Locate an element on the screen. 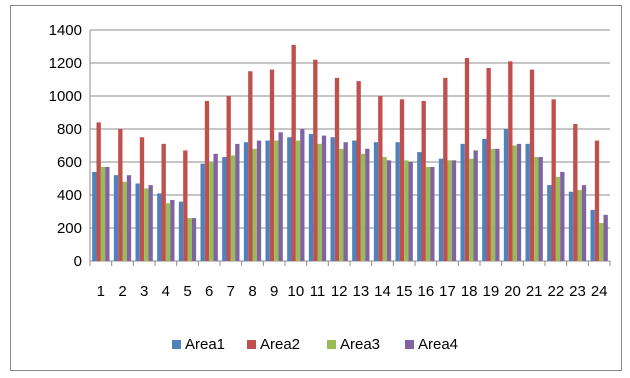 Image resolution: width=630 pixels, height=378 pixels. x-tick-label: 11 is located at coordinates (318, 291).